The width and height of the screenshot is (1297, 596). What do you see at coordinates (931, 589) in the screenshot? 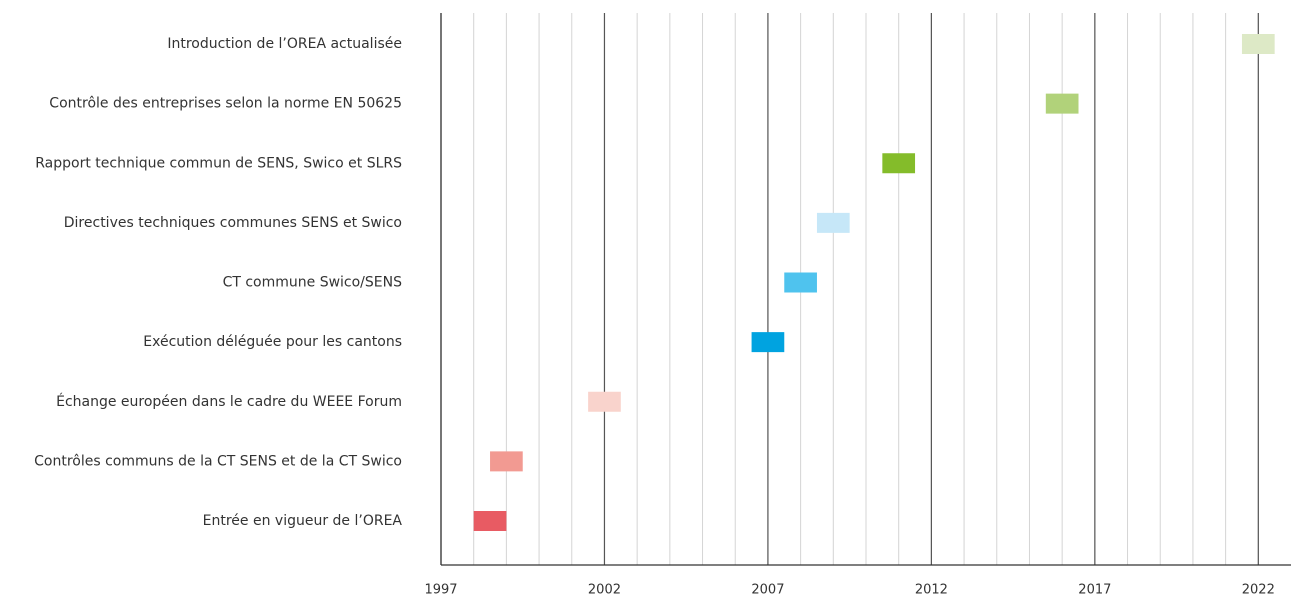
I see `x-tick-label: 2012` at bounding box center [931, 589].